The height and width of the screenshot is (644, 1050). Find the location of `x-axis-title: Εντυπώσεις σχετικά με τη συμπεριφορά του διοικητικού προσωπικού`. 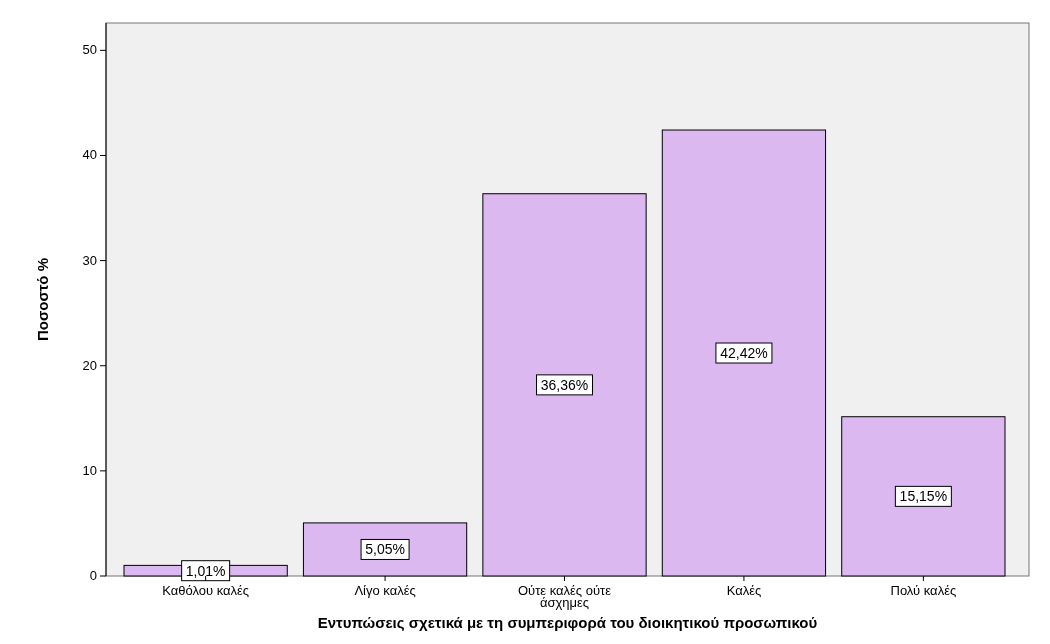

x-axis-title: Εντυπώσεις σχετικά με τη συμπεριφορά του διοικητικού προσωπικού is located at coordinates (567, 622).